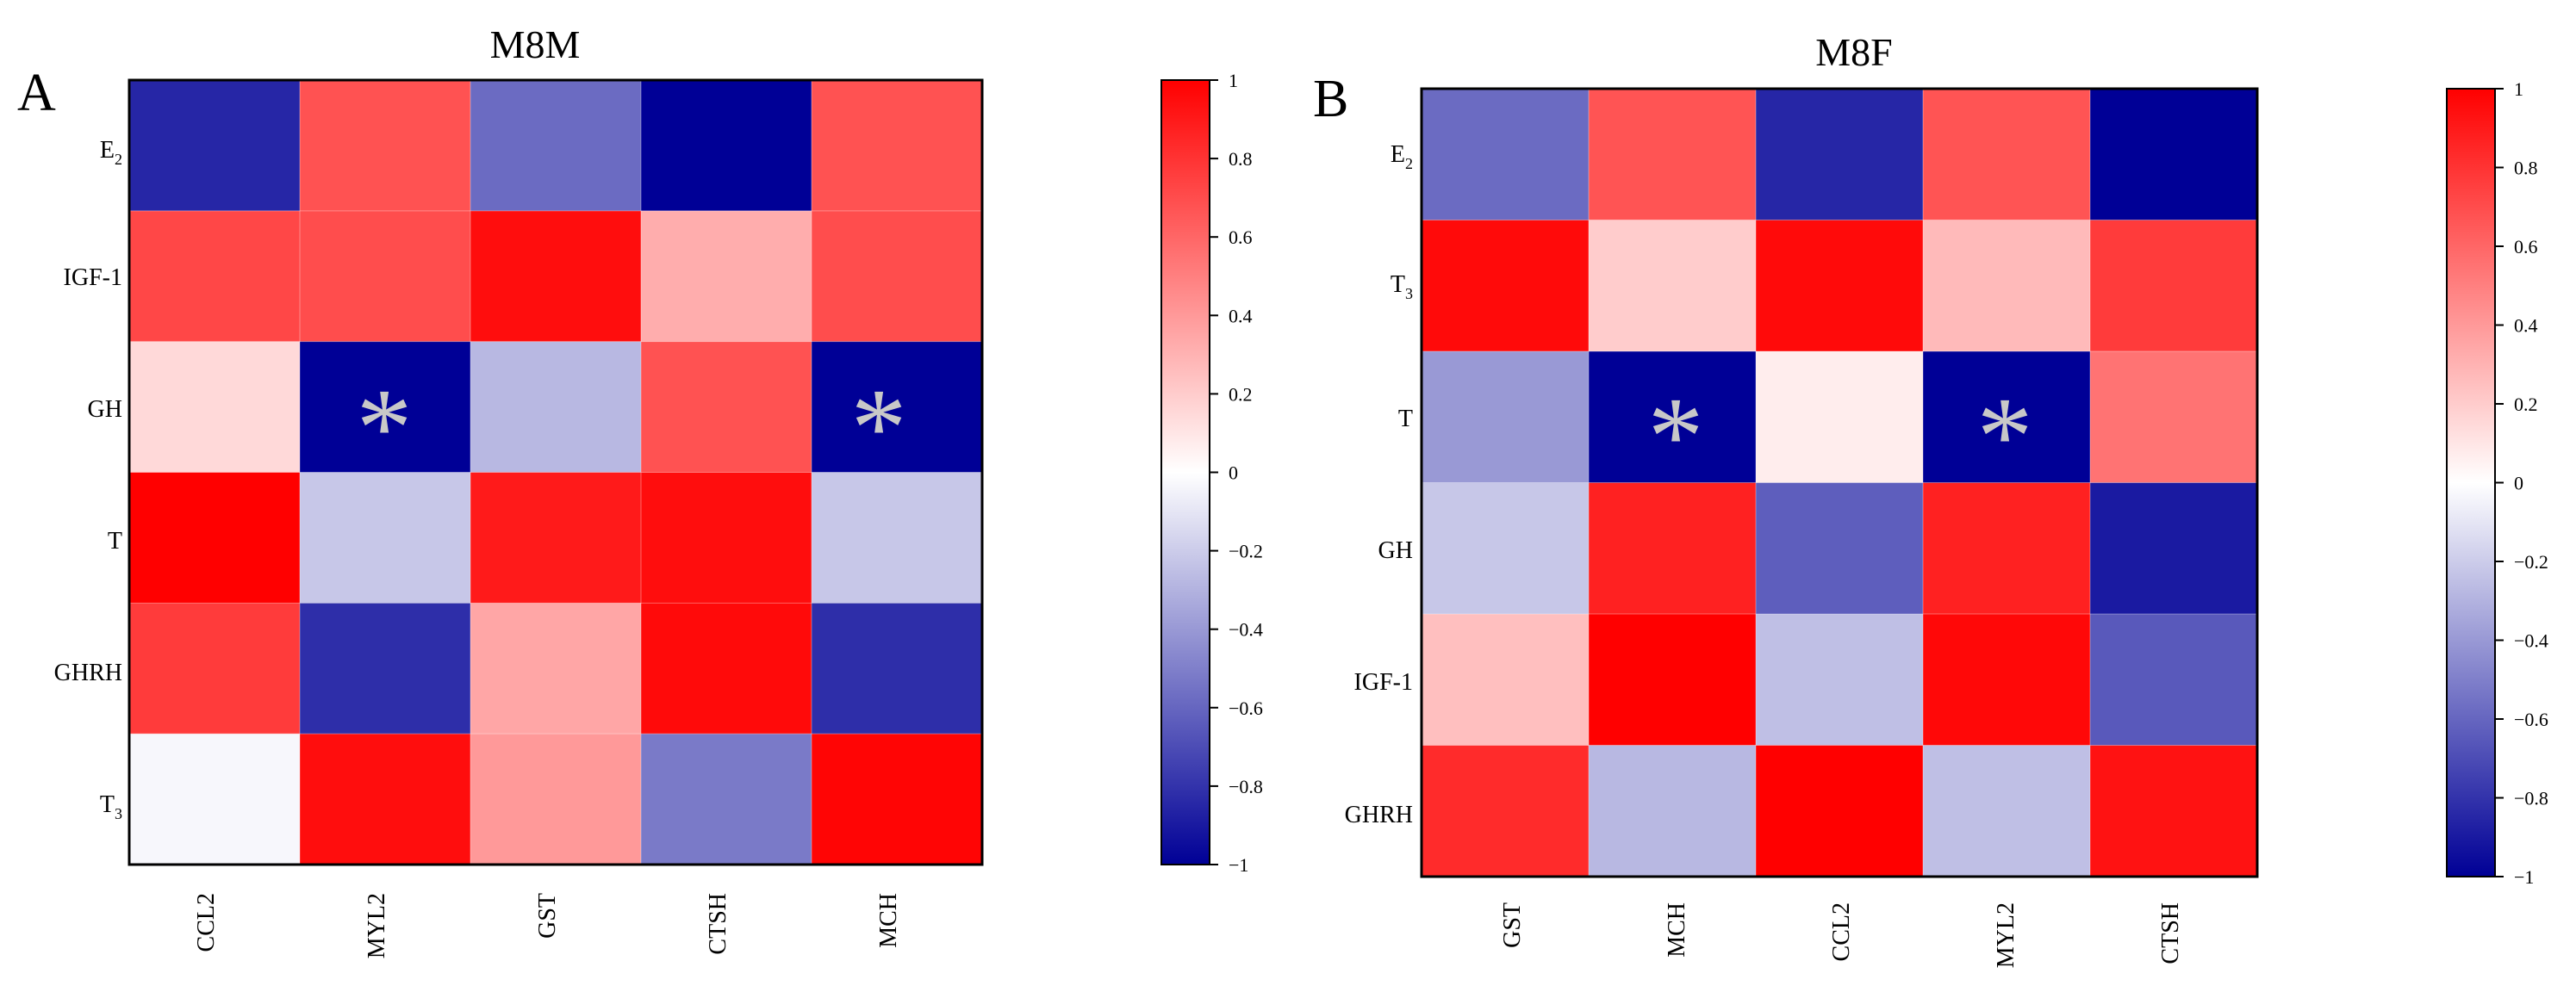 The image size is (2576, 992). Describe the element at coordinates (898, 277) in the screenshot. I see `heatmap-cell-igf-1-mch` at that location.